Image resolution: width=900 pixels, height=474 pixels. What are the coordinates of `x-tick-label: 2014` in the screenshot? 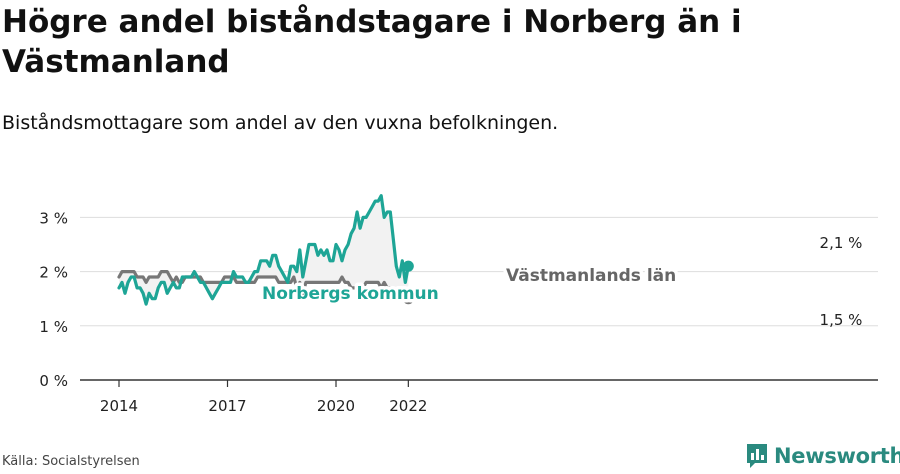 It's located at (119, 406).